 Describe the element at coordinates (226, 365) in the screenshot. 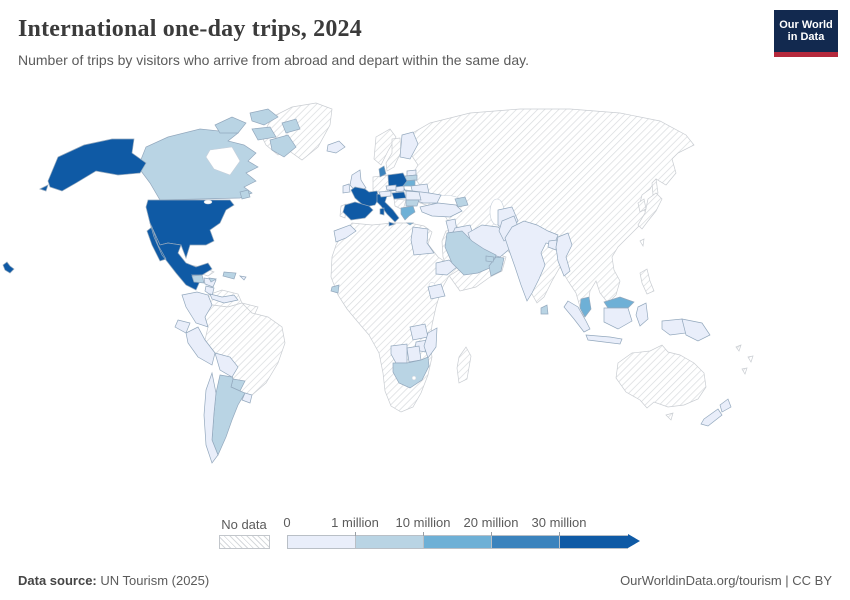

I see `region-bolivia` at that location.